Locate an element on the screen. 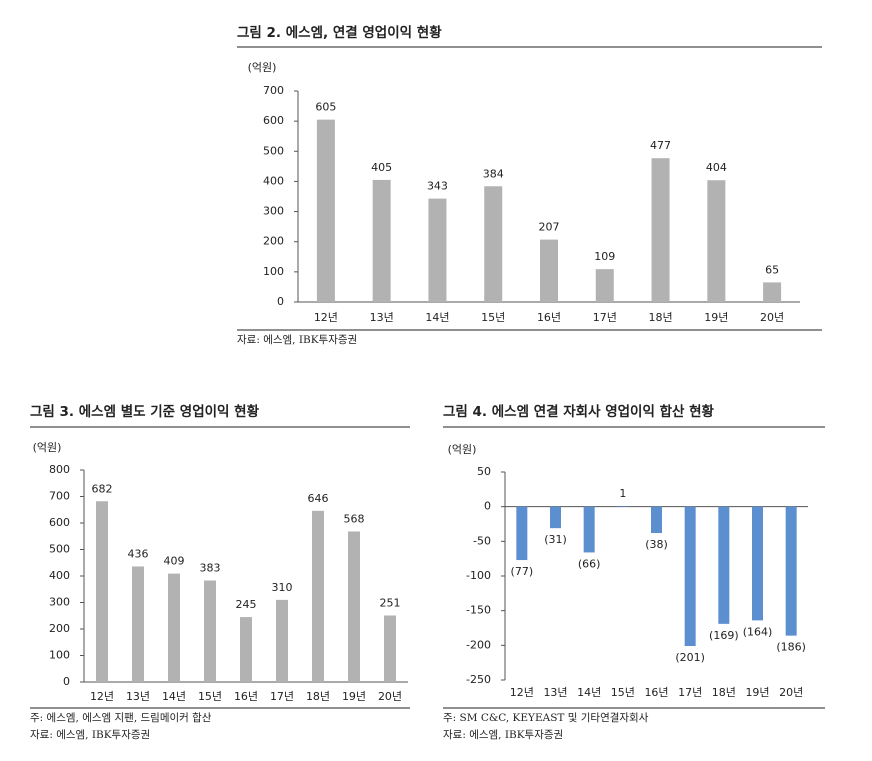 This screenshot has height=761, width=872. y-tick-label: -50 is located at coordinates (482, 540).